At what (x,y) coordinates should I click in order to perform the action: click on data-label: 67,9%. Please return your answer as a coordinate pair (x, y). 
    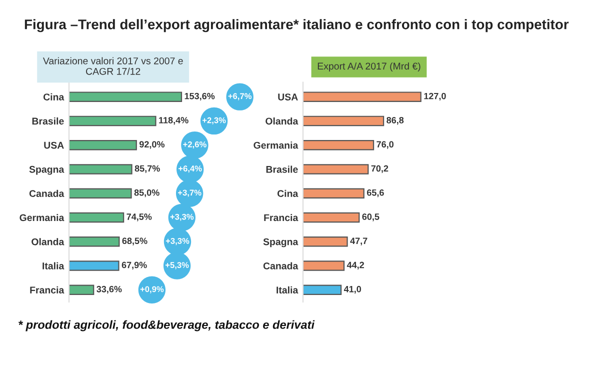
    Looking at the image, I should click on (134, 266).